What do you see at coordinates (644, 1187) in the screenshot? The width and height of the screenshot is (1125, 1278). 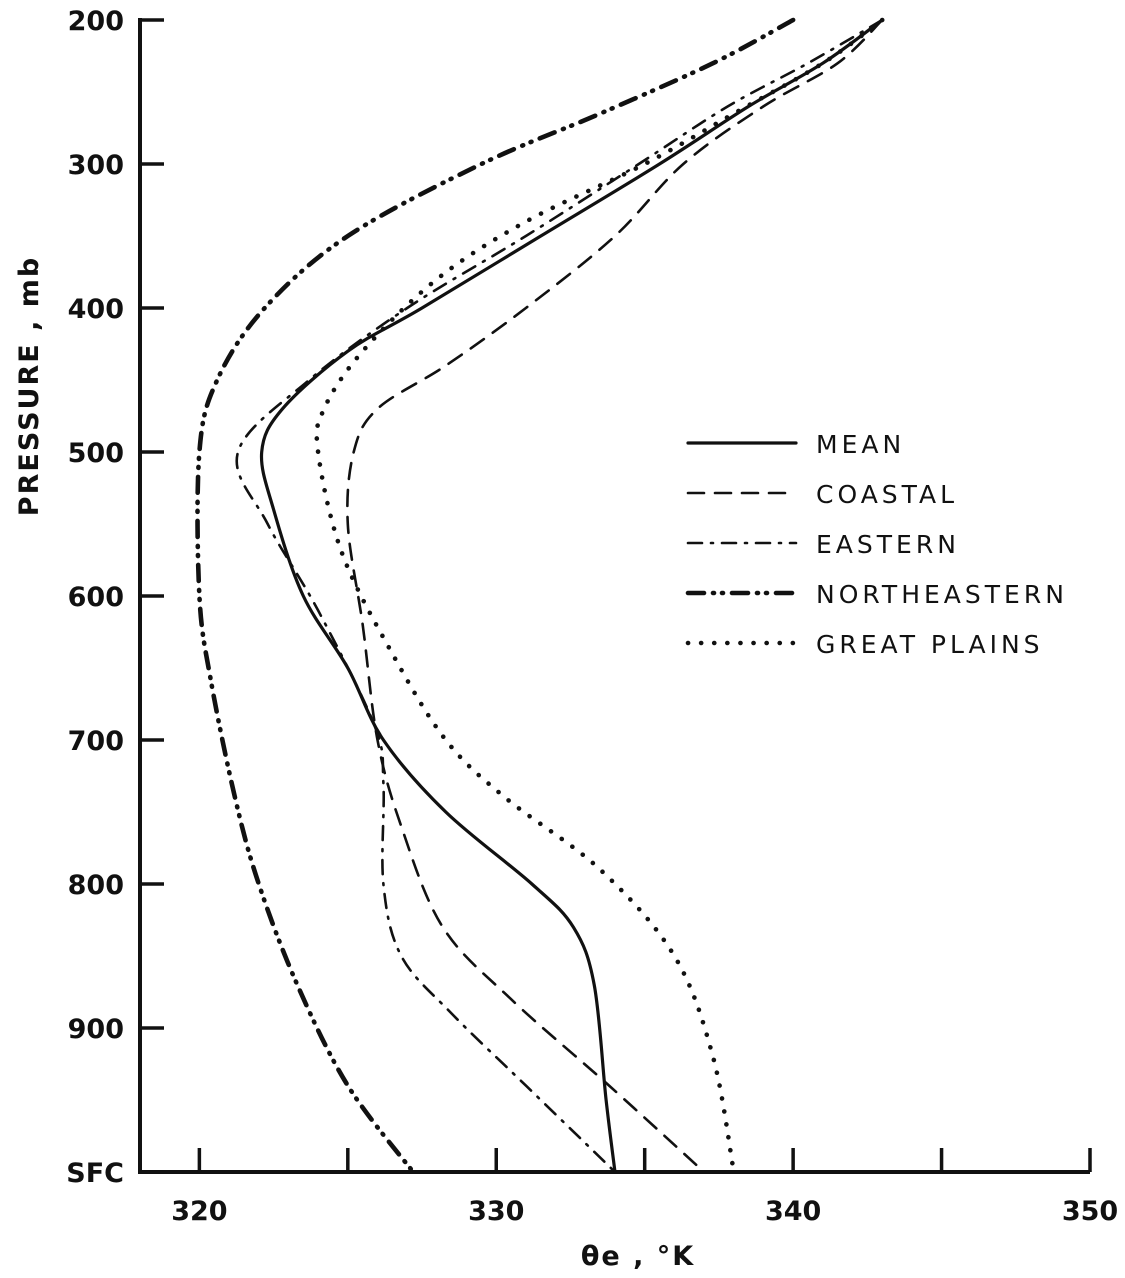 I see `x-ticks: 320 330 340 350` at bounding box center [644, 1187].